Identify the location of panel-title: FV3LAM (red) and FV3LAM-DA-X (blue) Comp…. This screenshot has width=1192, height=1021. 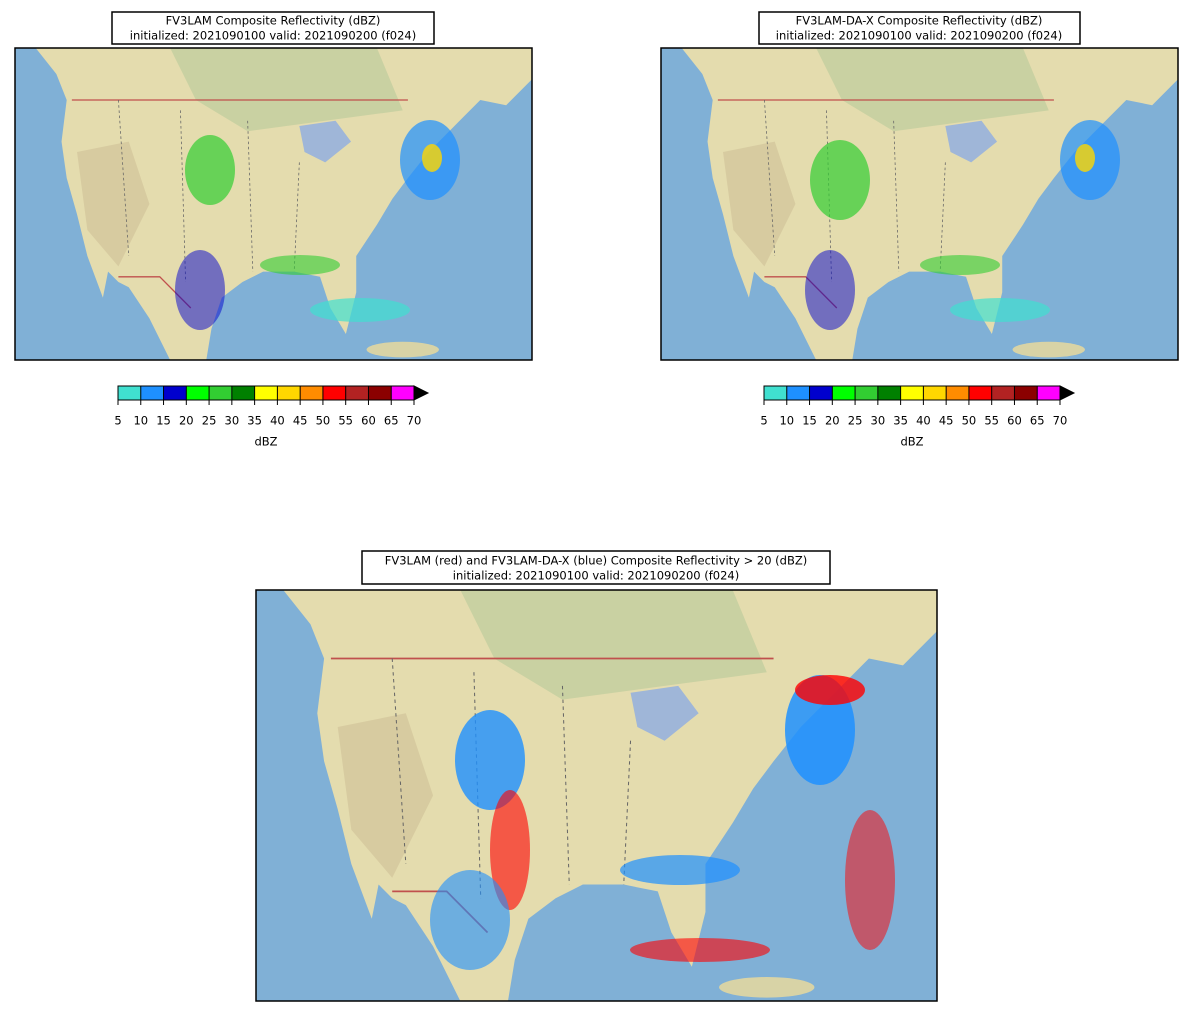
(596, 561).